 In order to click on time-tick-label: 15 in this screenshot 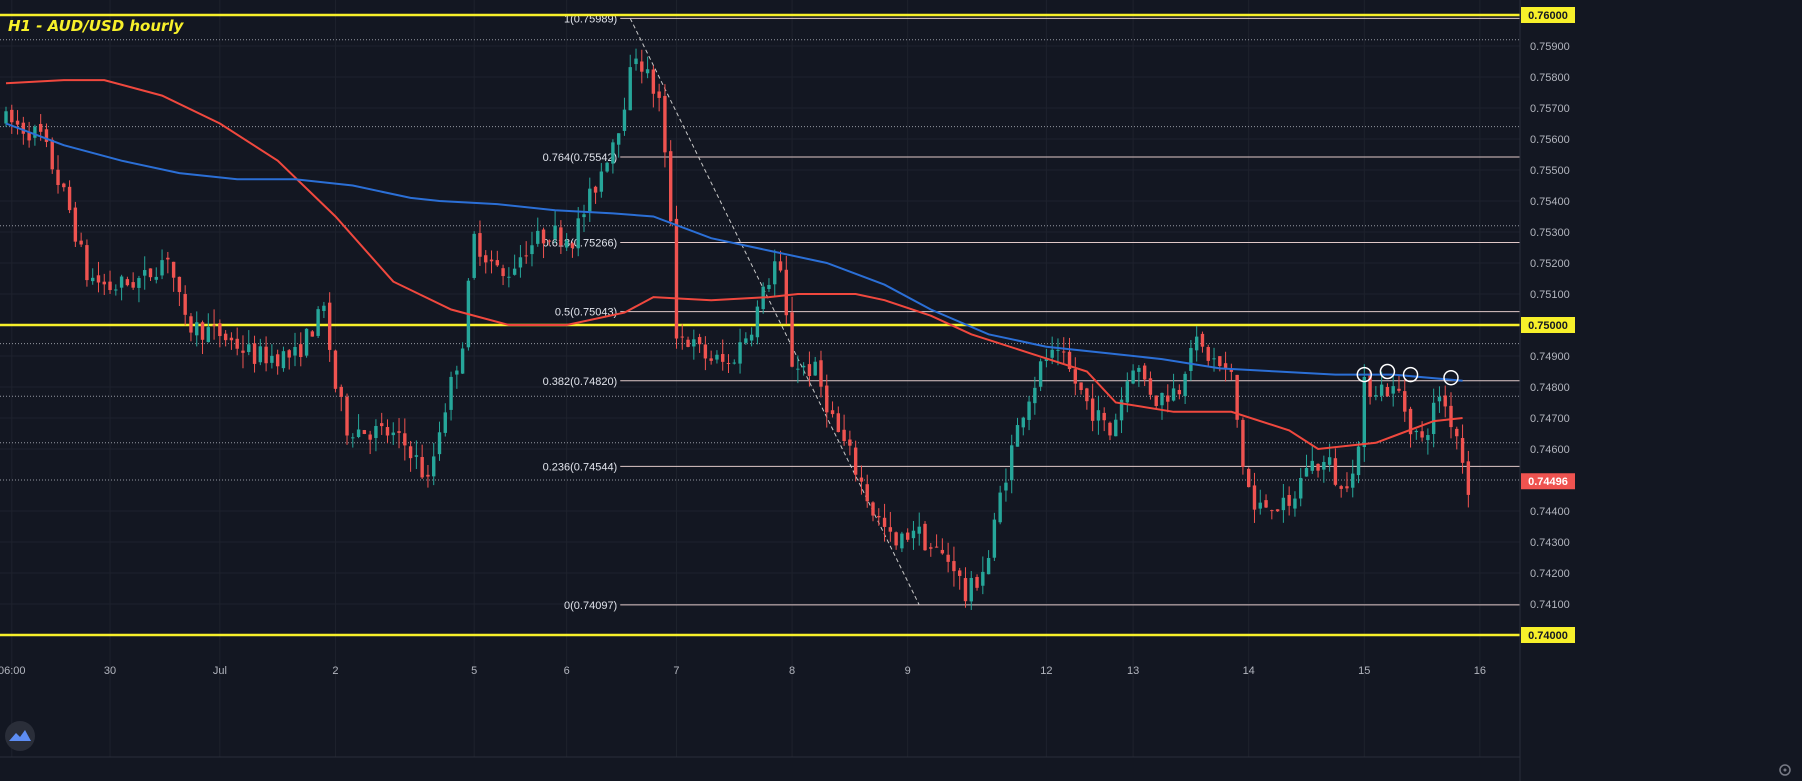, I will do `click(1364, 671)`.